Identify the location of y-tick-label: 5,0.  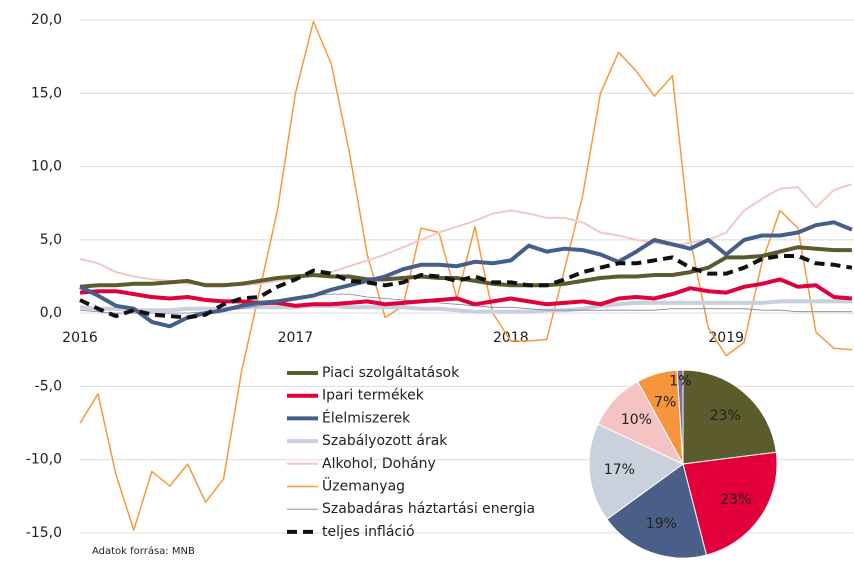
(51, 240).